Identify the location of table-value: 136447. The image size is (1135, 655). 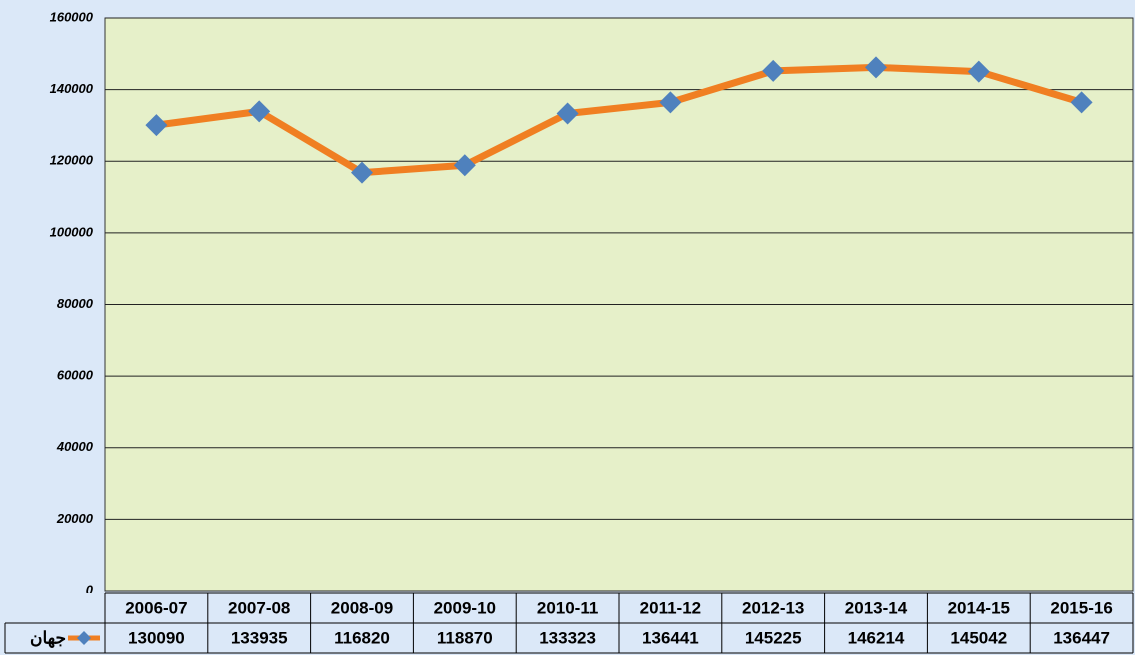
(1081, 637).